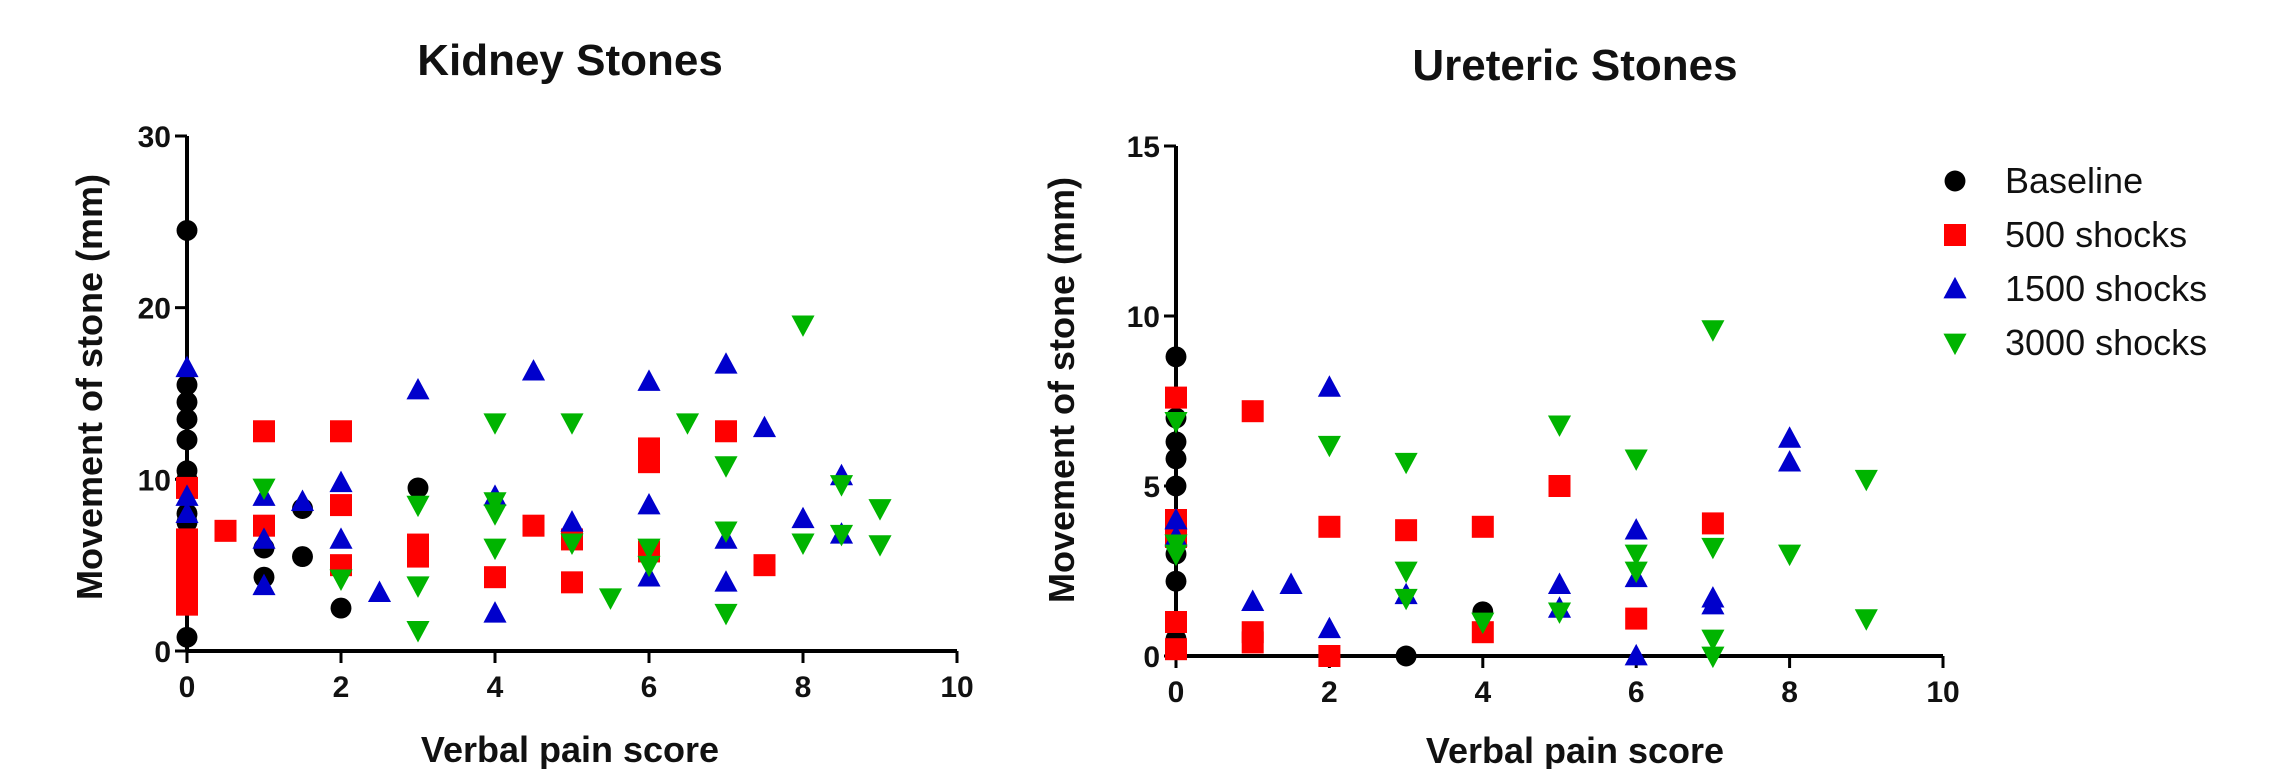  What do you see at coordinates (1574, 65) in the screenshot?
I see `ureteric-chart-title: Ureteric Stones` at bounding box center [1574, 65].